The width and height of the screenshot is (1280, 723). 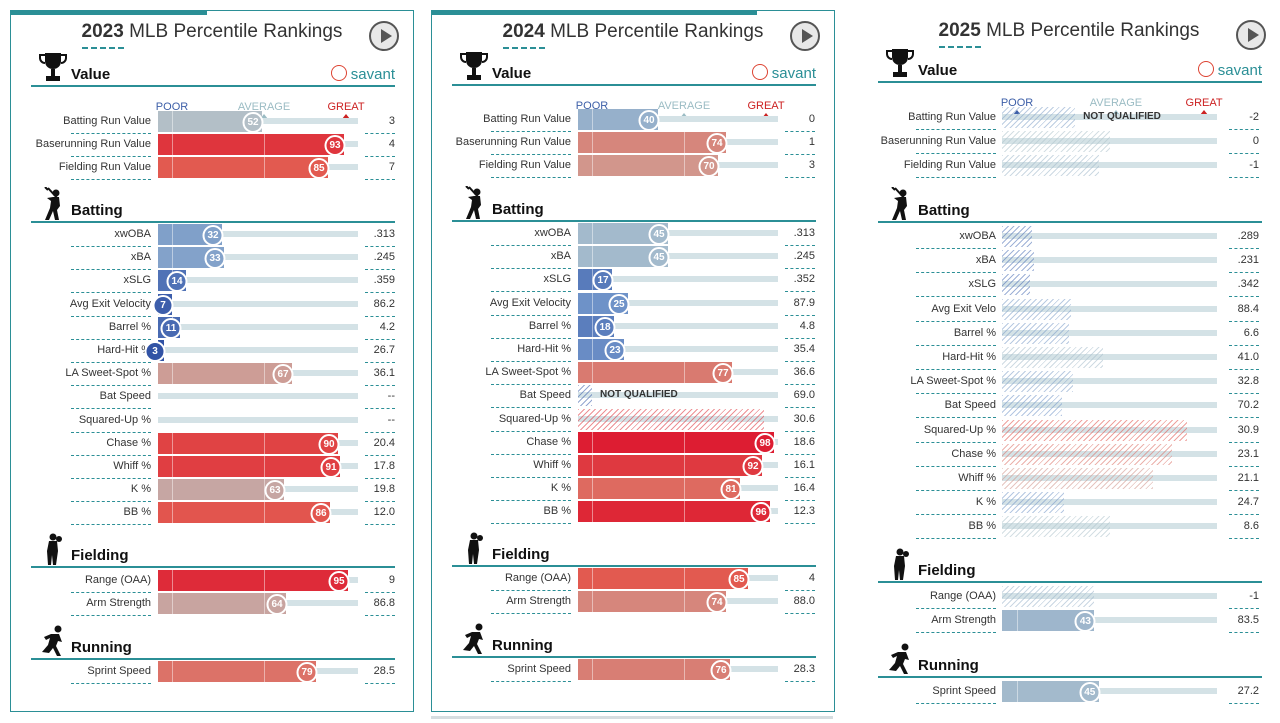 What do you see at coordinates (1066, 431) in the screenshot?
I see `metric-row: Squared-Up % 30.9` at bounding box center [1066, 431].